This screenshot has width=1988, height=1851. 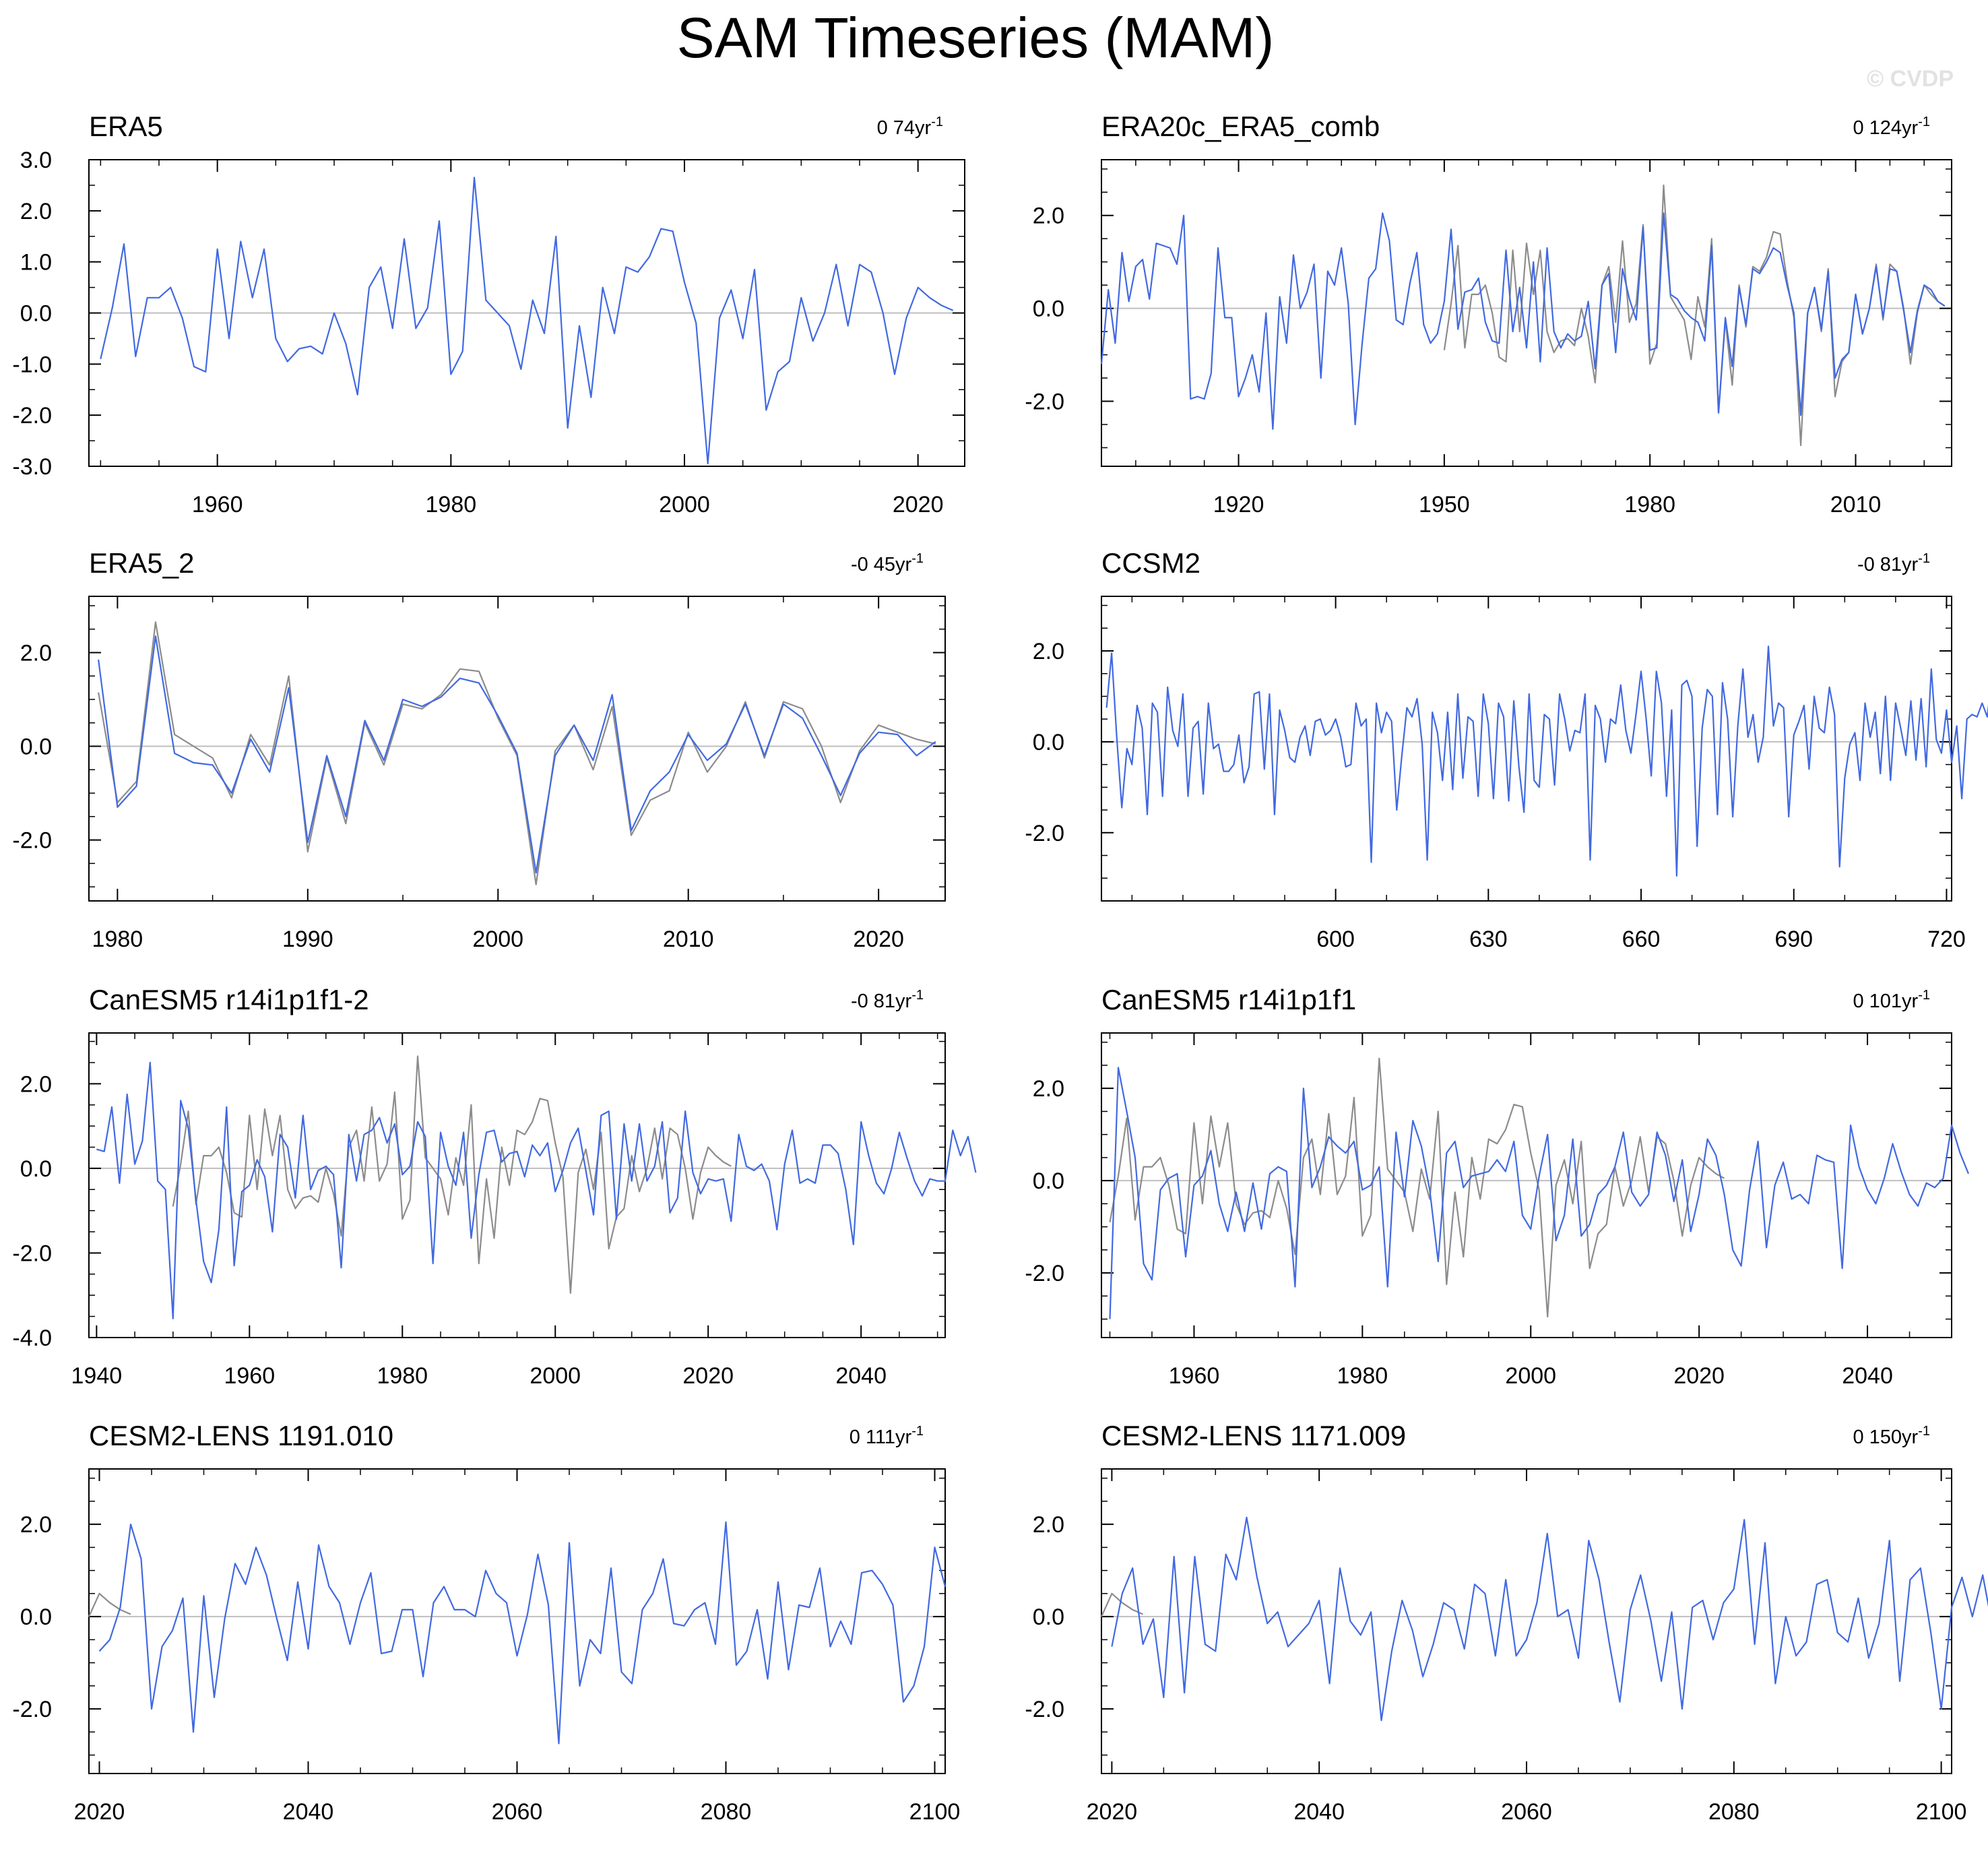 What do you see at coordinates (905, 128) in the screenshot?
I see `trend-value: 0 74yr` at bounding box center [905, 128].